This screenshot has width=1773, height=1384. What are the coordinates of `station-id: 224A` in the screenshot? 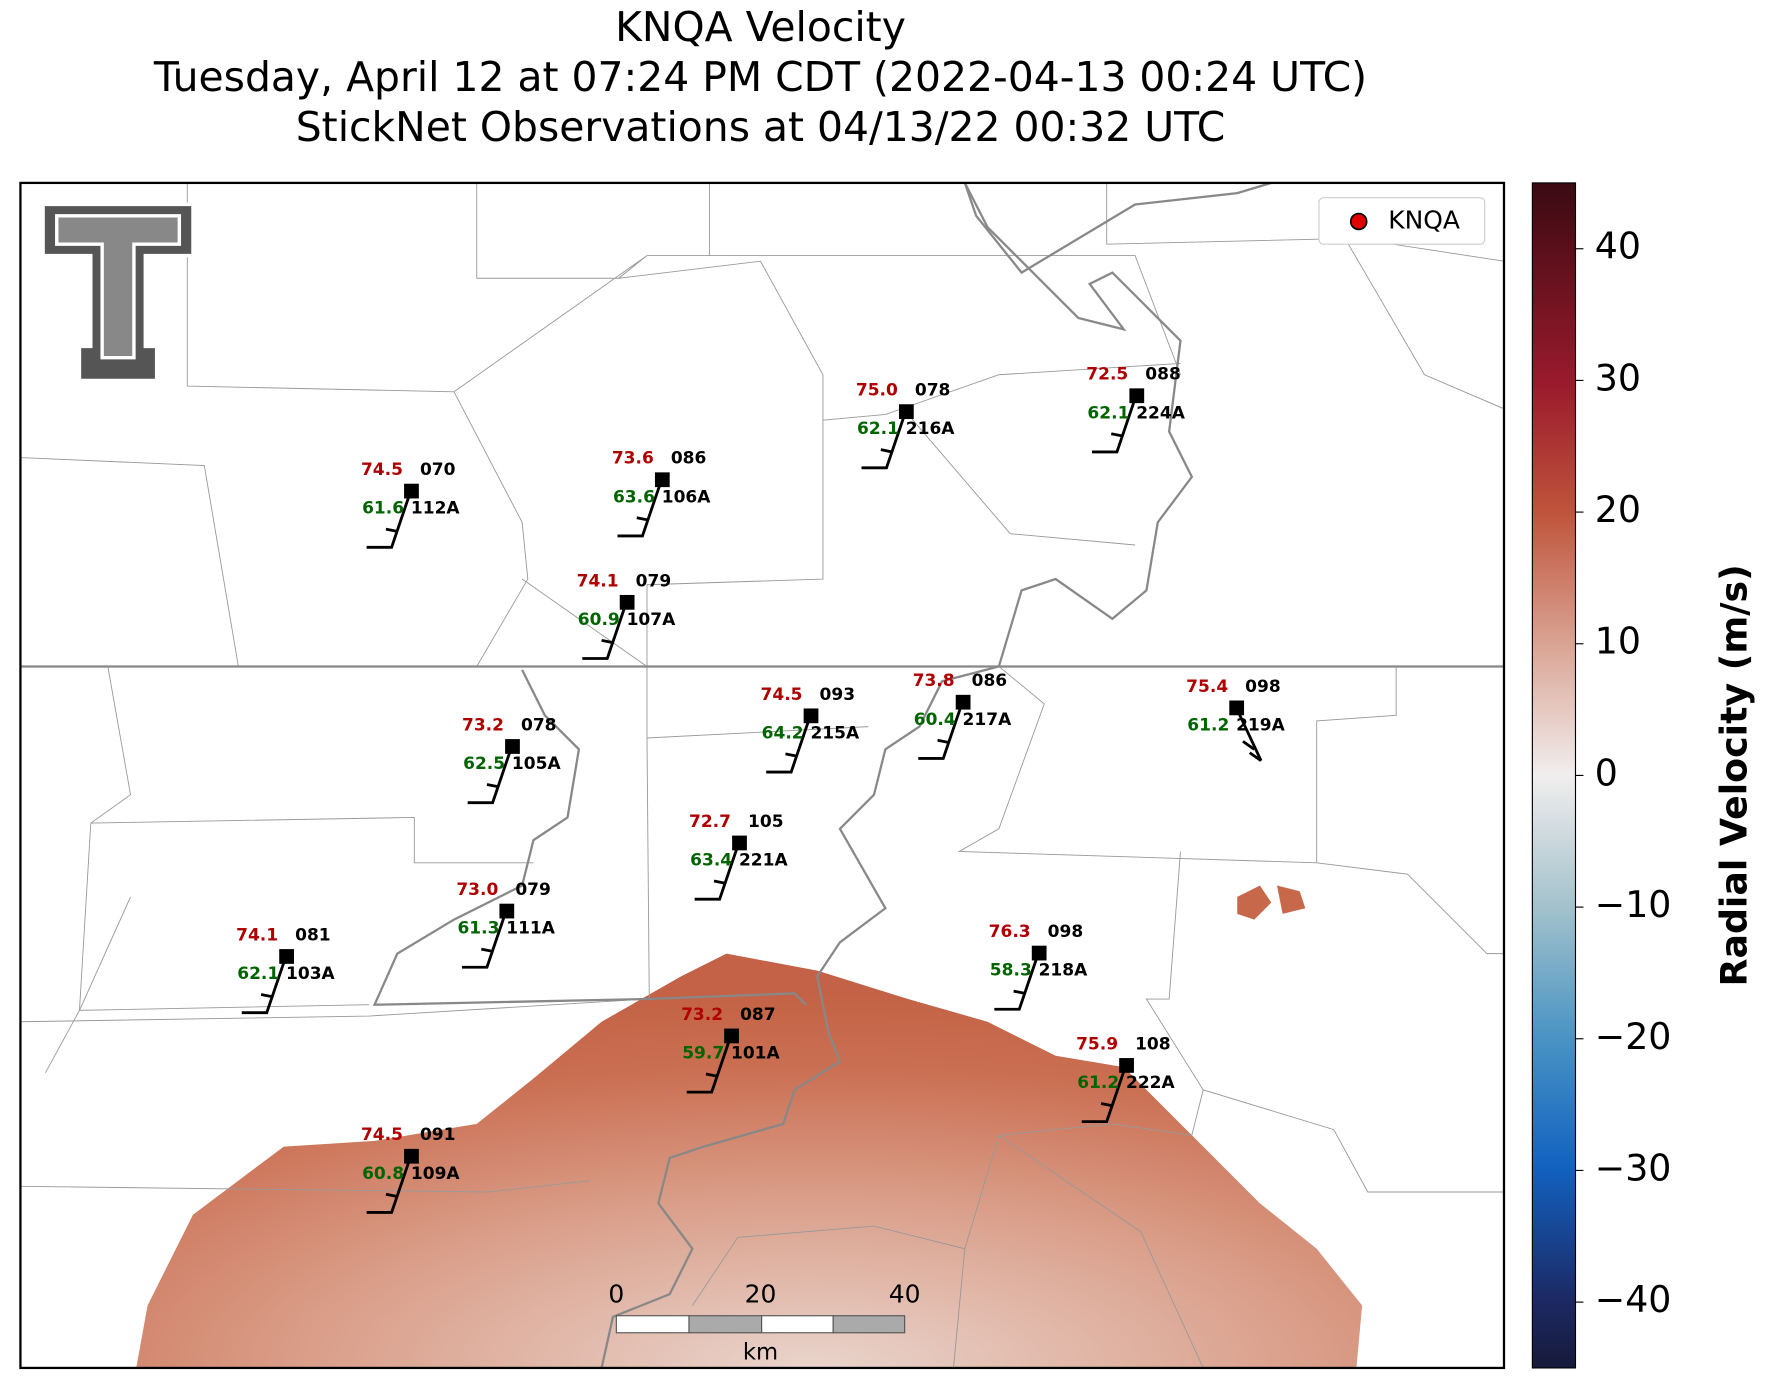 It's located at (1161, 413).